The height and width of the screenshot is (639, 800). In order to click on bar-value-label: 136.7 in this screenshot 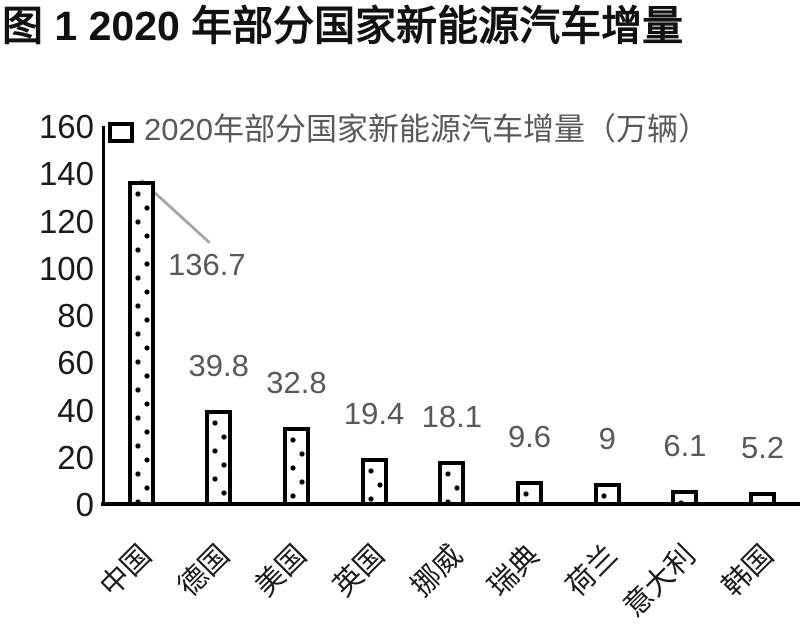, I will do `click(207, 264)`.